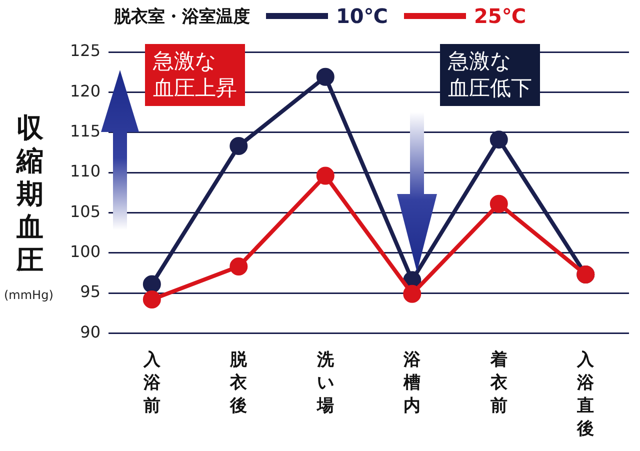 The width and height of the screenshot is (640, 451). I want to click on y-tick-label: 95, so click(90, 292).